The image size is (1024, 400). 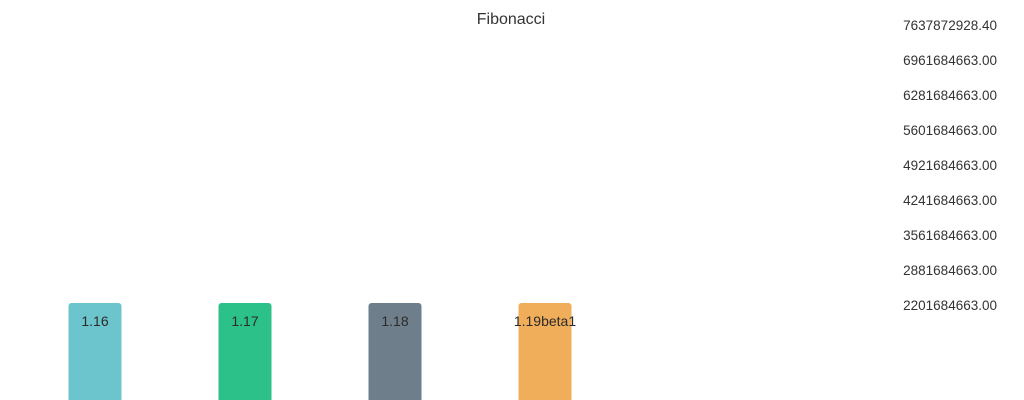 I want to click on y-tick-label: 4241684663.00, so click(x=950, y=200).